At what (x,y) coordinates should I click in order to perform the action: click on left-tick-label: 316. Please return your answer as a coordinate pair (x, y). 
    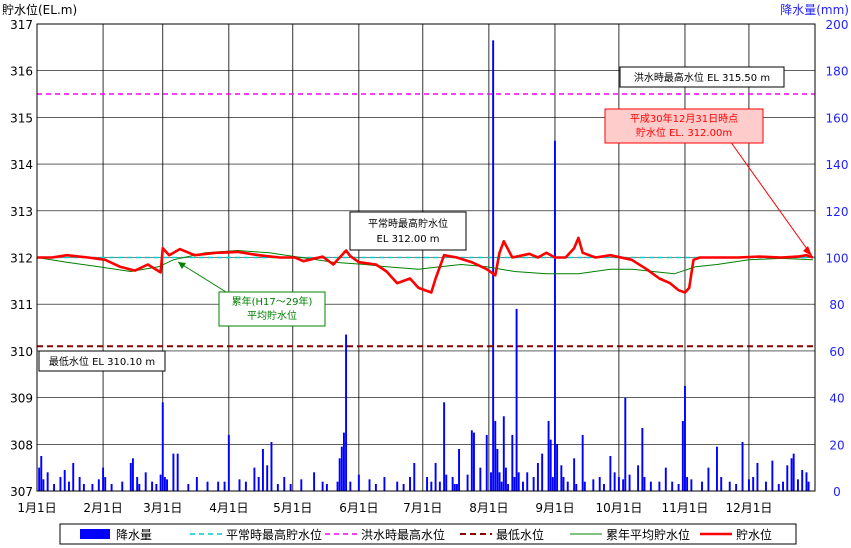
    Looking at the image, I should click on (21, 72).